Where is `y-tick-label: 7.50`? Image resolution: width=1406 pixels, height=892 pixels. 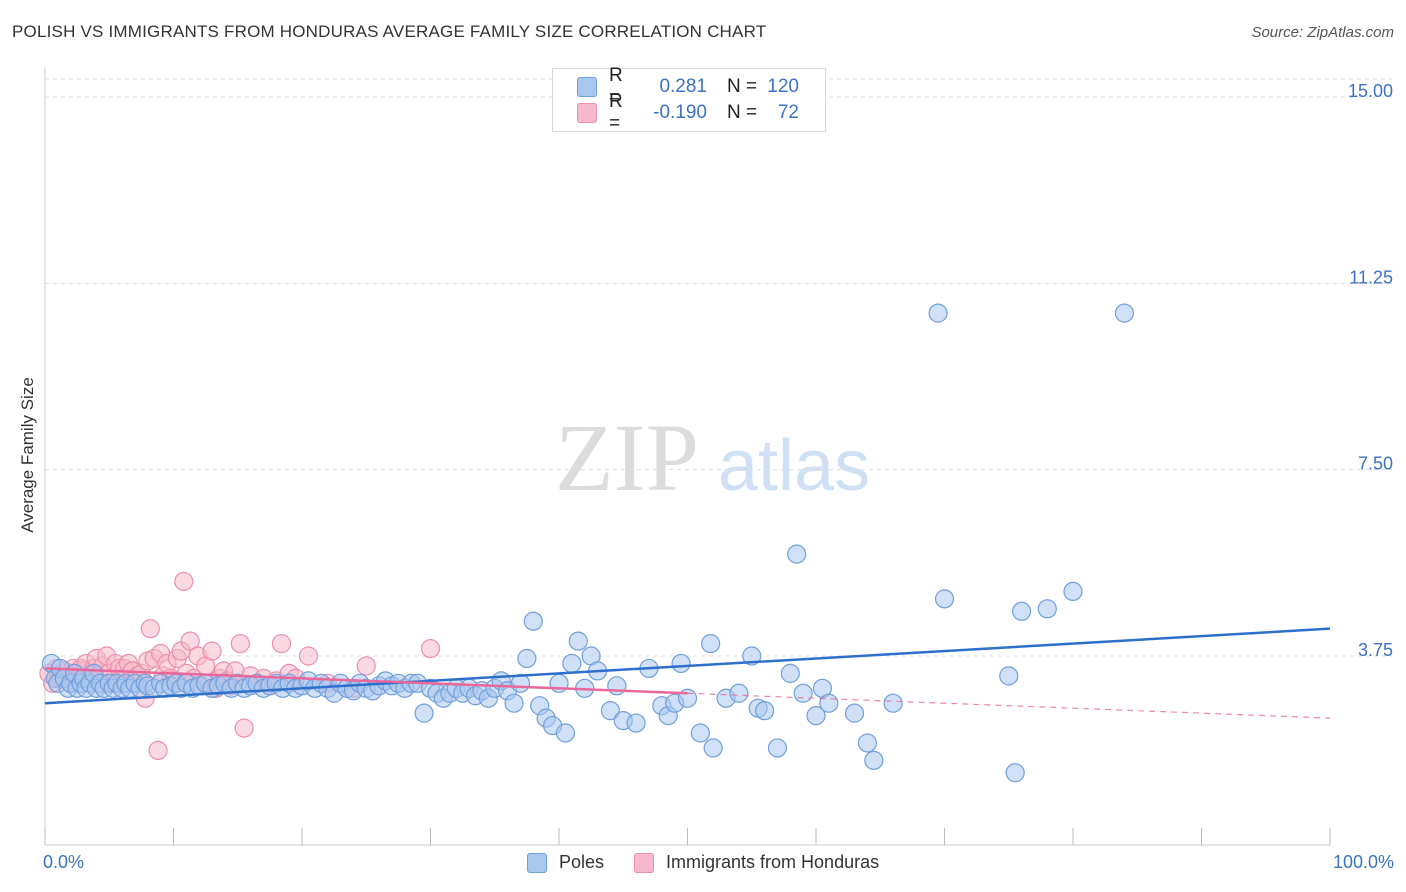
y-tick-label: 7.50 is located at coordinates (1375, 464).